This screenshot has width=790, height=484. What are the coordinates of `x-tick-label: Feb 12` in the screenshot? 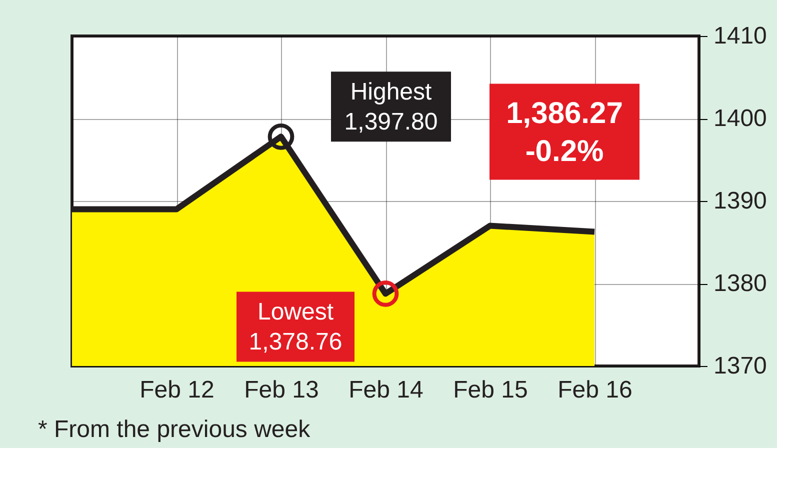 It's located at (177, 390).